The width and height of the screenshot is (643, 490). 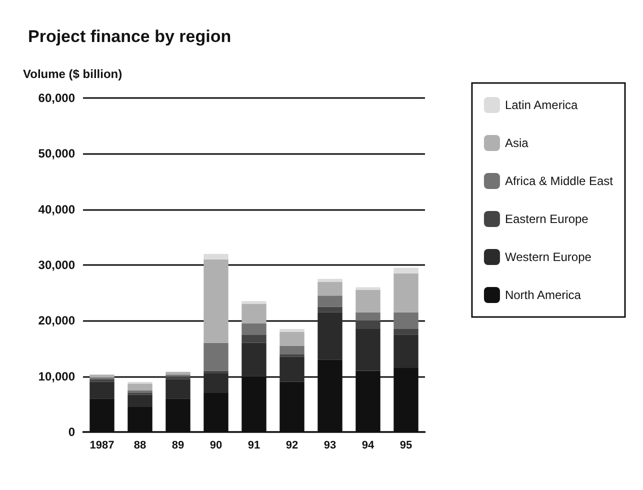 What do you see at coordinates (57, 265) in the screenshot?
I see `y-tick-label: 30,000` at bounding box center [57, 265].